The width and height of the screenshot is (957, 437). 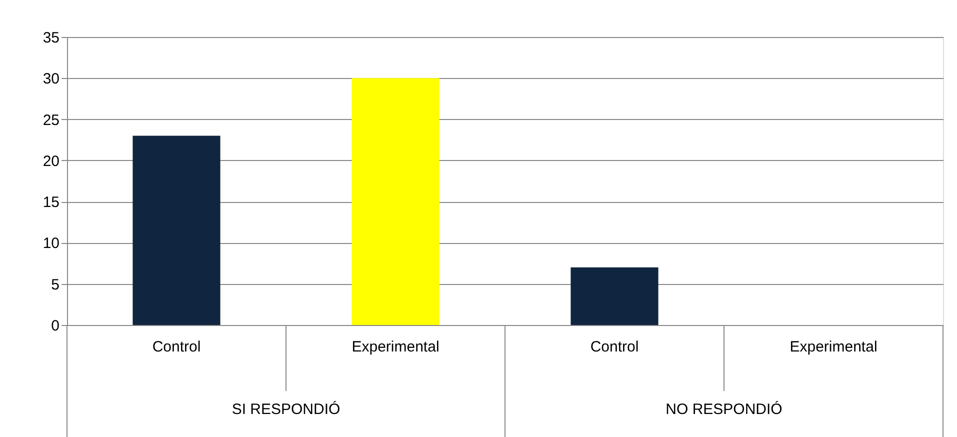 I want to click on y-tick-label: 15, so click(x=51, y=203).